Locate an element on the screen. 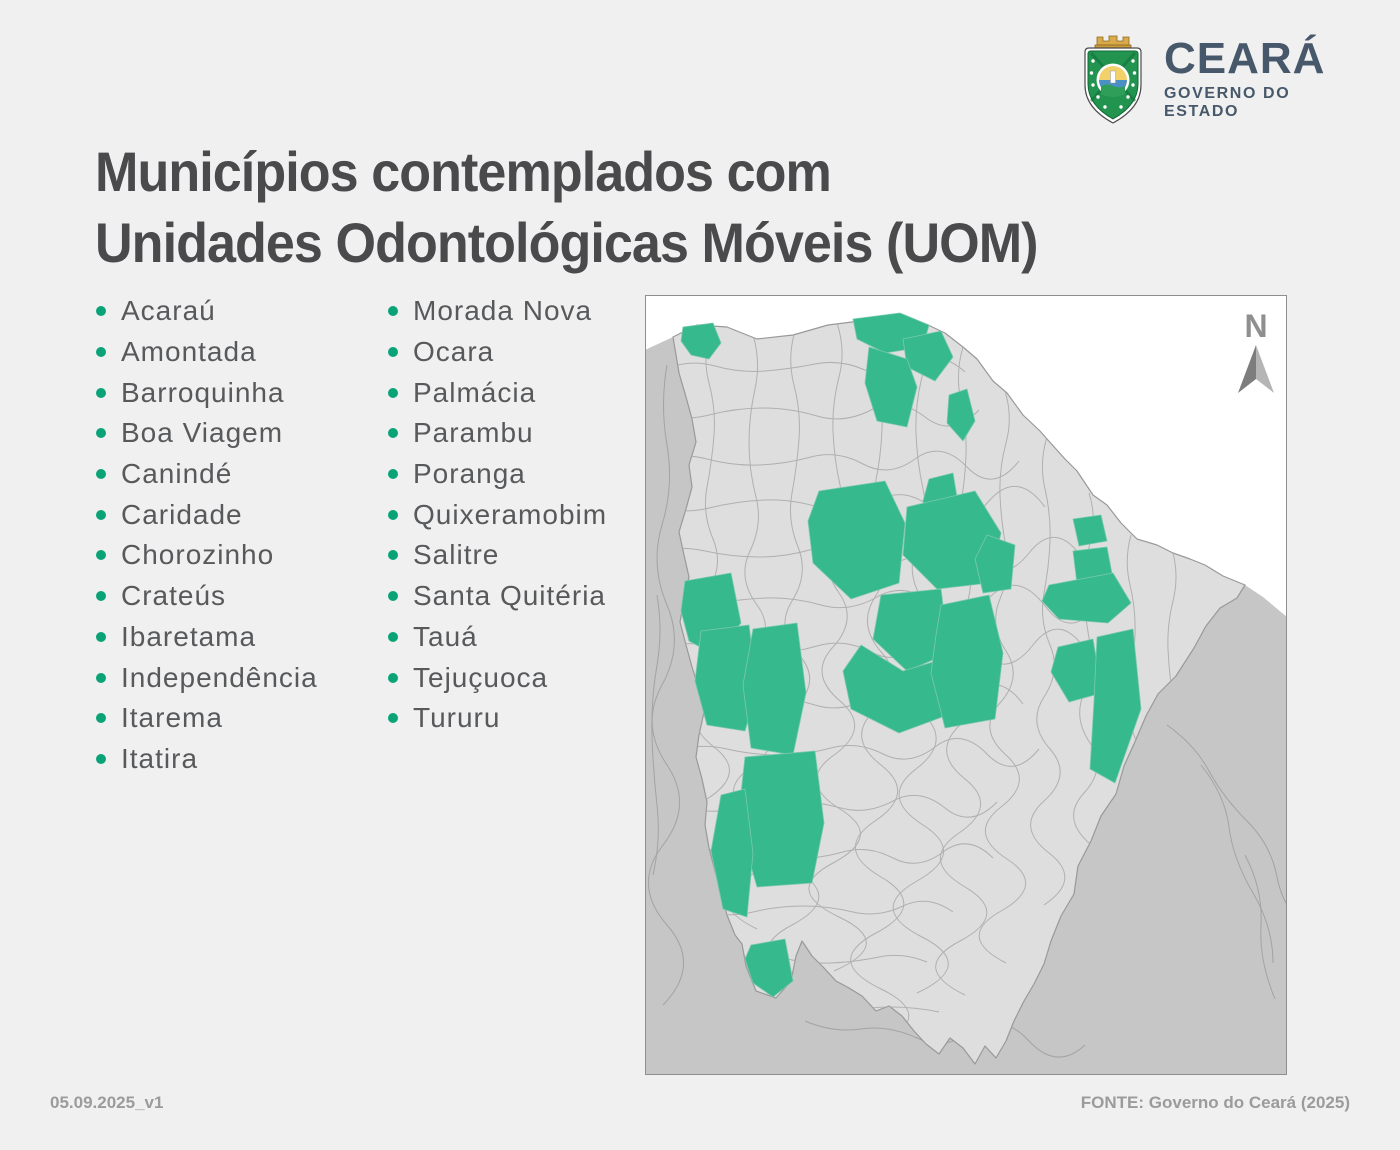 This screenshot has width=1400, height=1150. page-title-line1: Municípios contemplados com is located at coordinates (463, 171).